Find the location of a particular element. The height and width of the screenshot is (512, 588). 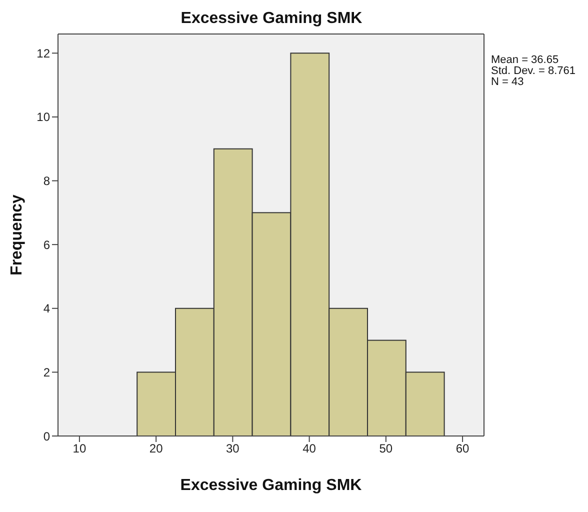

x-tick-label: 50 is located at coordinates (386, 449).